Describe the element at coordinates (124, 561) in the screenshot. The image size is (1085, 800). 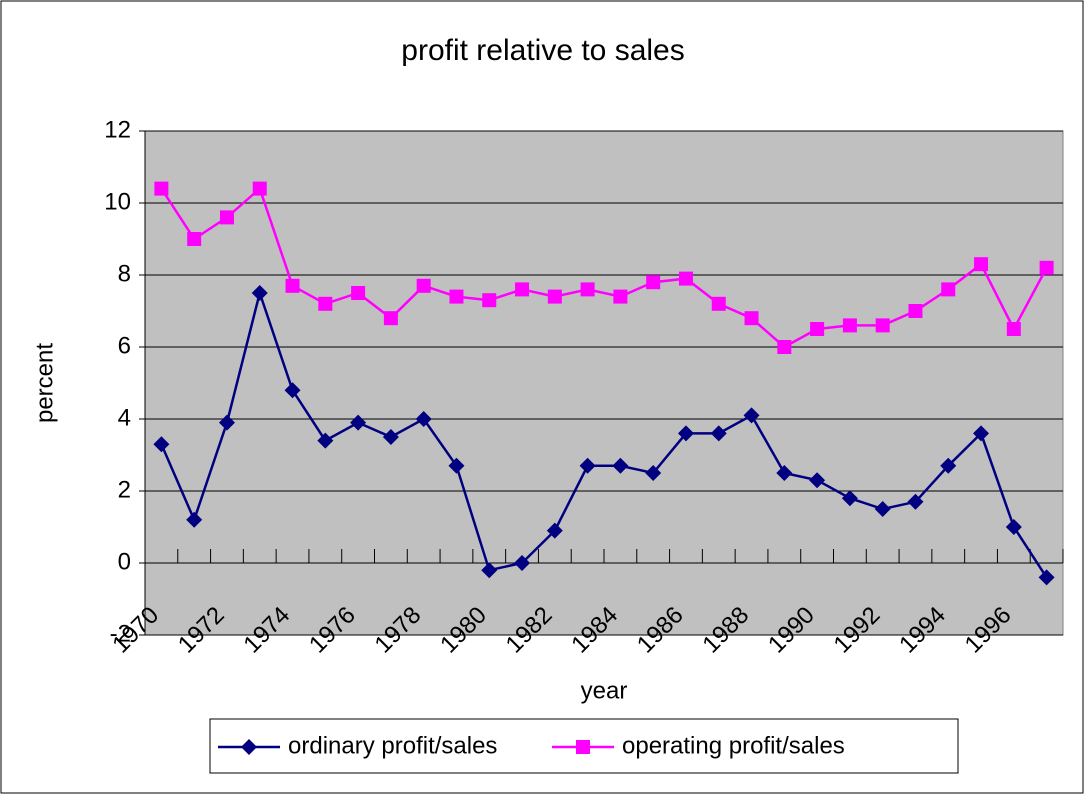
I see `y-tick-label: 0` at that location.